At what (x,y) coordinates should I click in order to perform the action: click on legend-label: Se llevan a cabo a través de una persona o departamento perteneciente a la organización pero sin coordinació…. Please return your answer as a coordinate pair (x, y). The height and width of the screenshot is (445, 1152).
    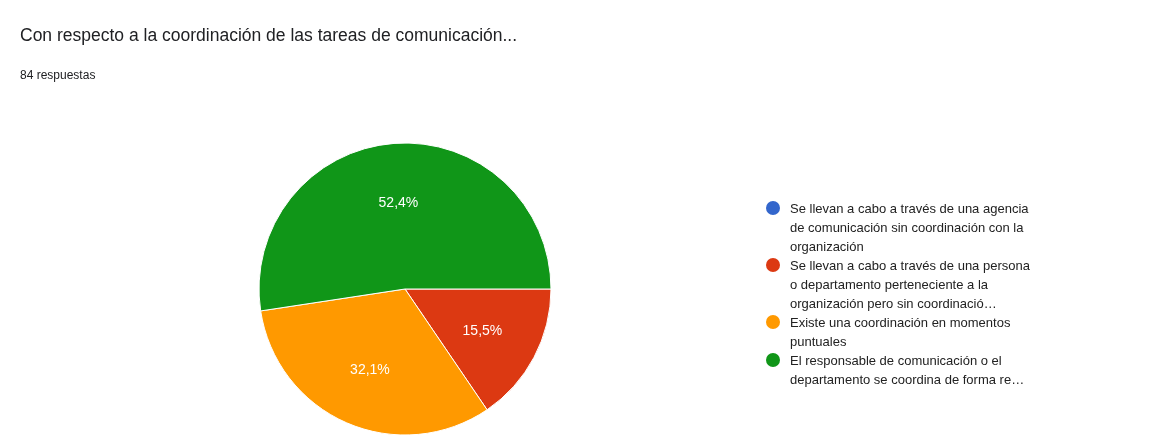
    Looking at the image, I should click on (910, 284).